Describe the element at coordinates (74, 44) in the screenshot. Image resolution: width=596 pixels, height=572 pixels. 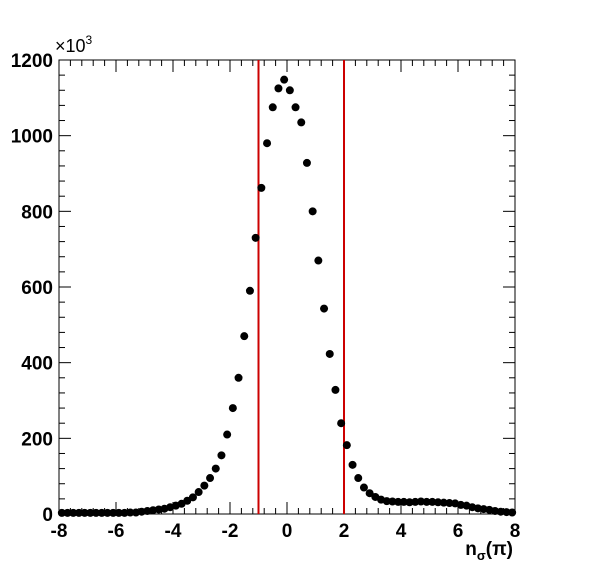
I see `y-multiplier: ×10³` at that location.